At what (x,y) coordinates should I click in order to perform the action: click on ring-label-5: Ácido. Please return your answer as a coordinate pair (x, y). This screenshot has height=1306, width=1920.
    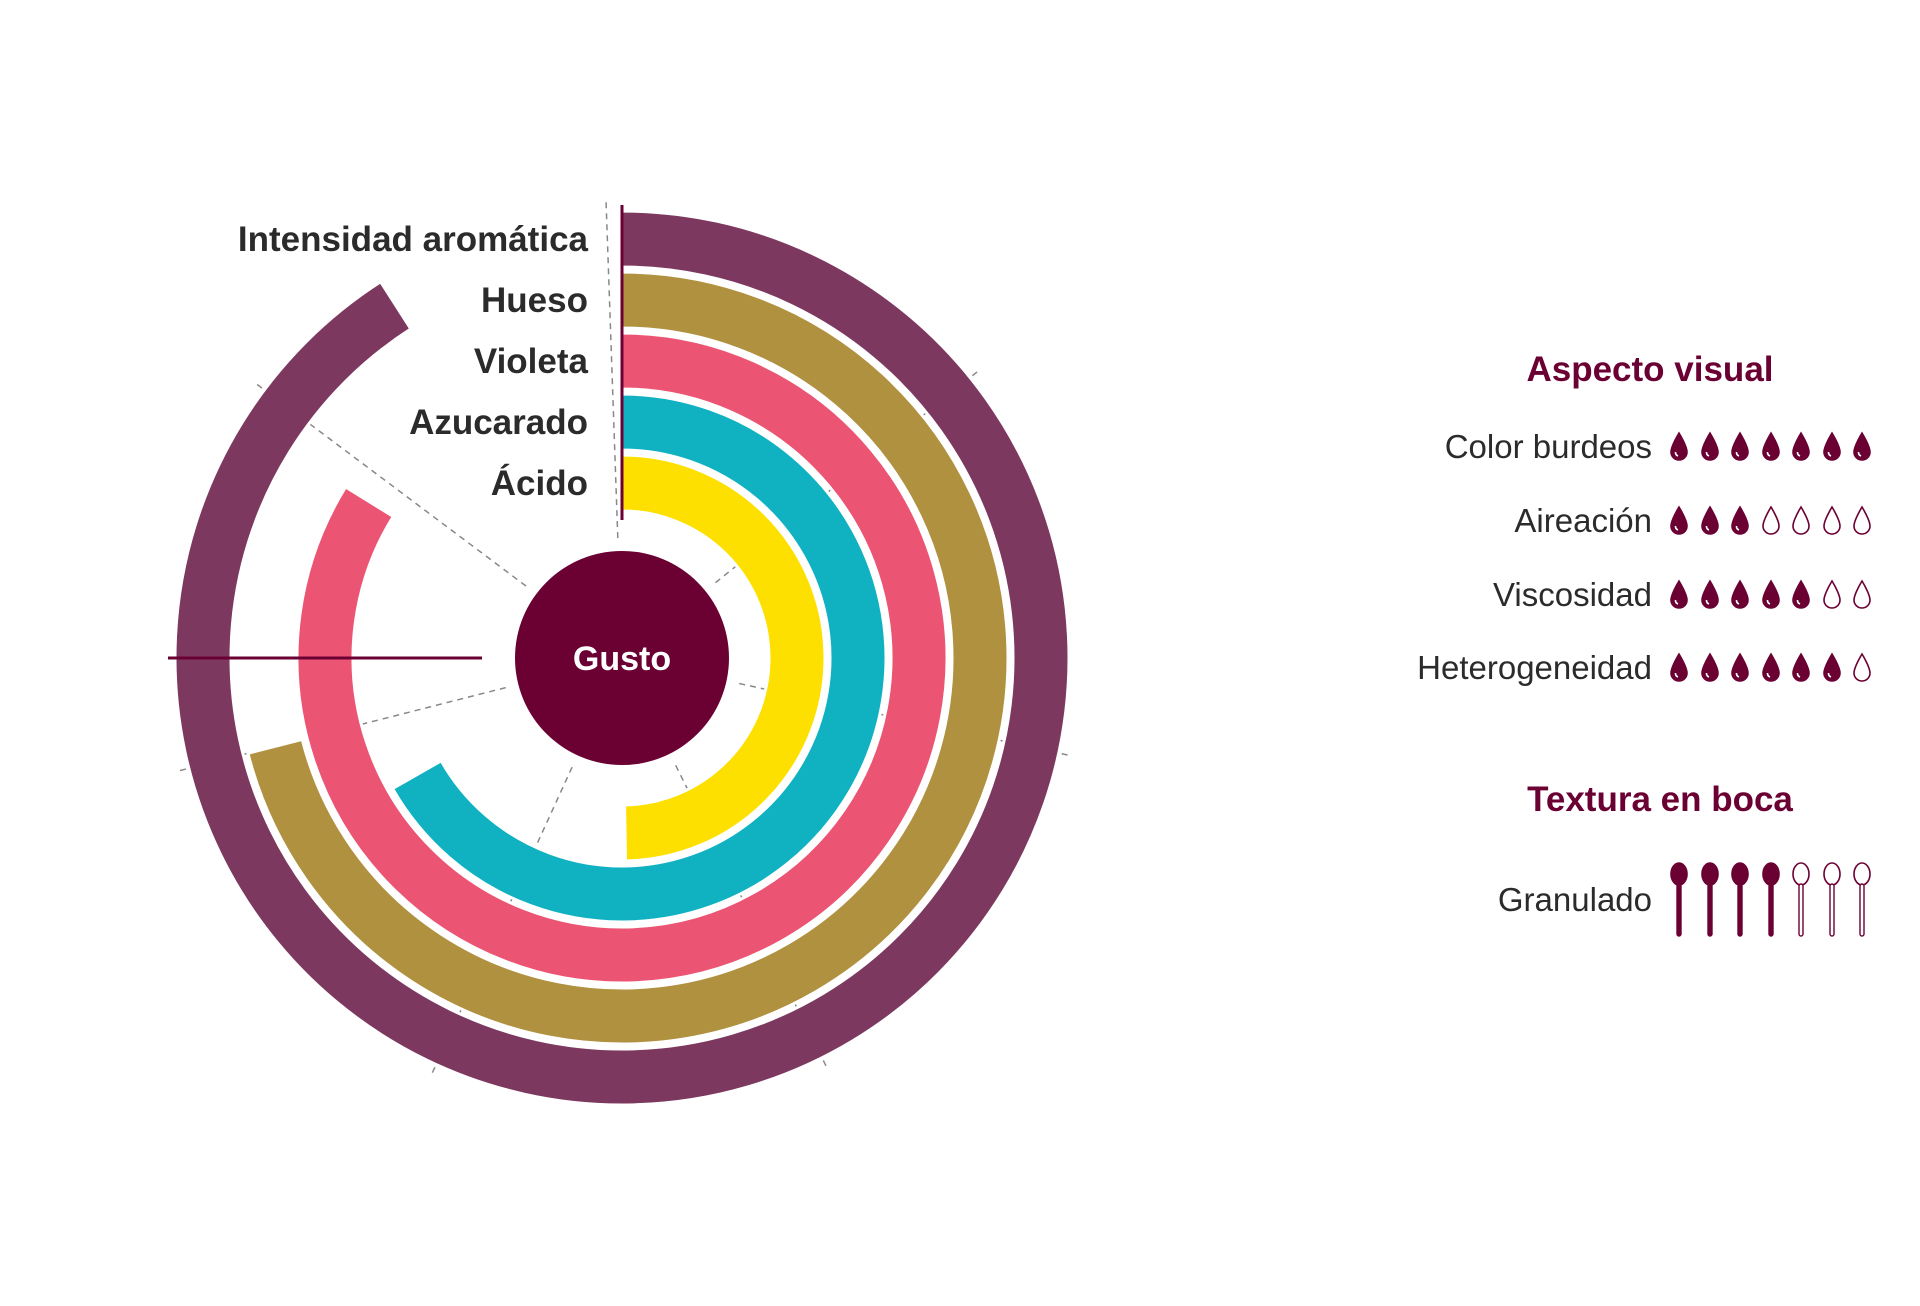
    Looking at the image, I should click on (539, 483).